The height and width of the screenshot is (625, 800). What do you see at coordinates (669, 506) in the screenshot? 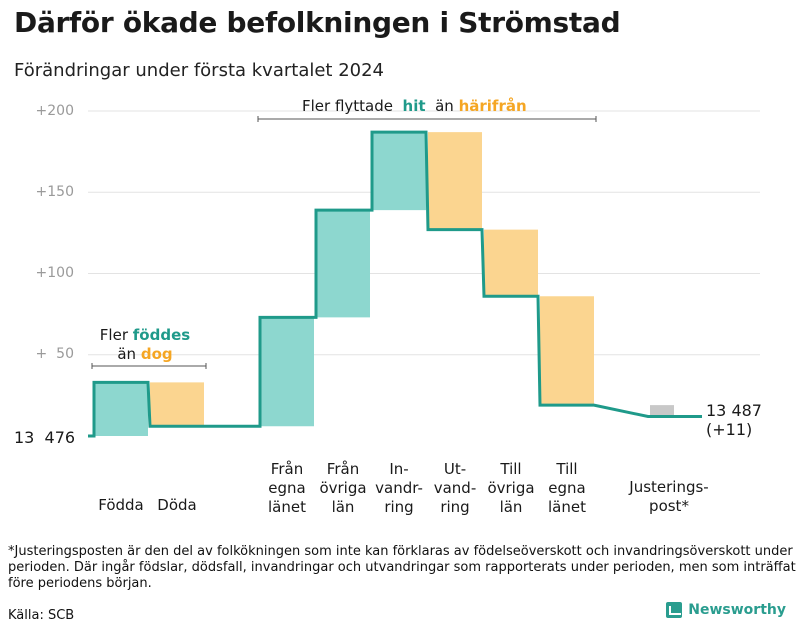
I see `x-axis-label-line: post*` at bounding box center [669, 506].